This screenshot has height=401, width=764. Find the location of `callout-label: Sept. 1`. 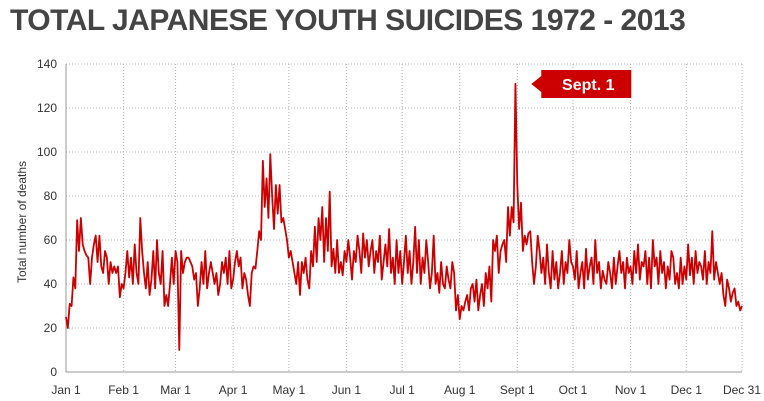

callout-label: Sept. 1 is located at coordinates (588, 85).